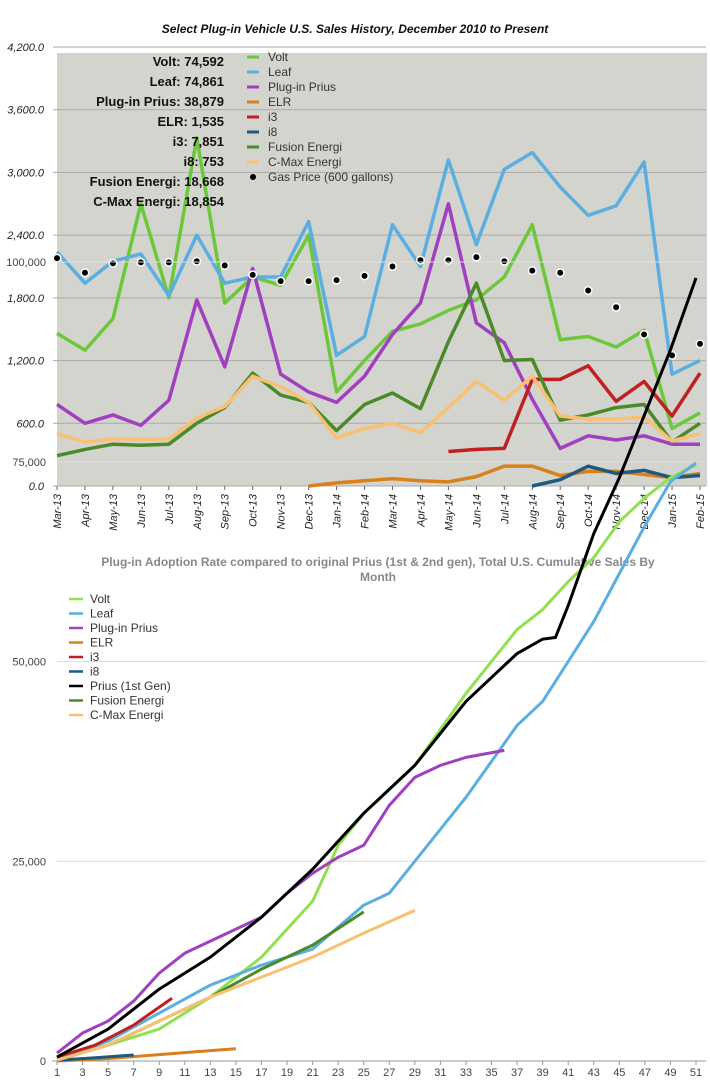 The width and height of the screenshot is (710, 1081). Describe the element at coordinates (393, 511) in the screenshot. I see `x-tick-label: Mar-14` at that location.